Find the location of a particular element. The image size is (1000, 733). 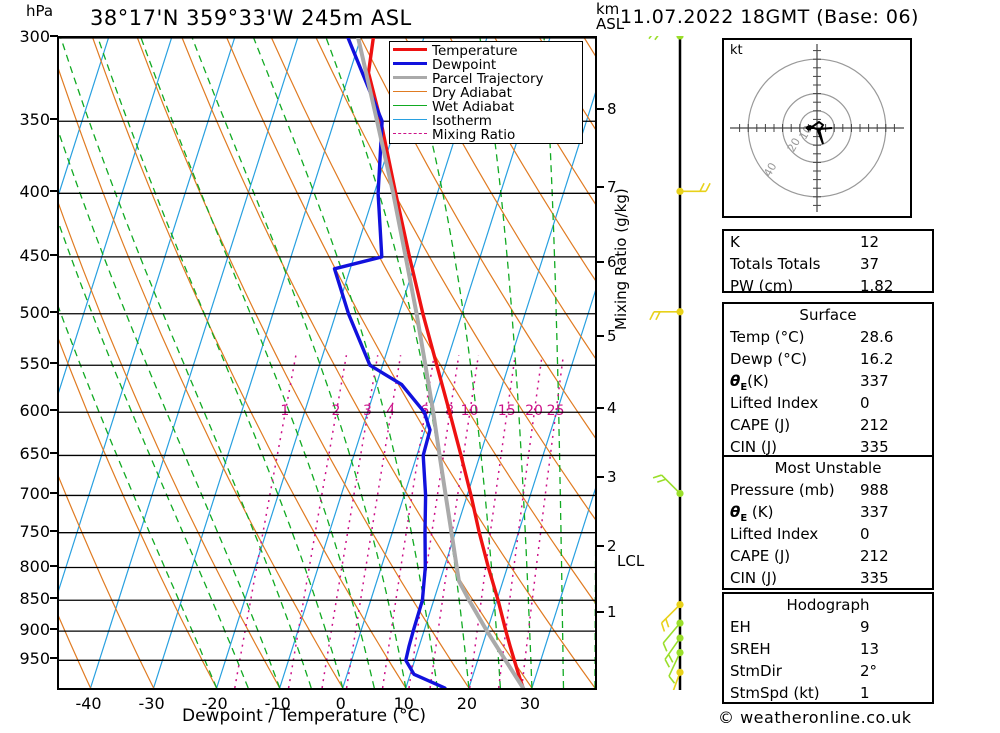

data-key: SREH is located at coordinates (750, 649).